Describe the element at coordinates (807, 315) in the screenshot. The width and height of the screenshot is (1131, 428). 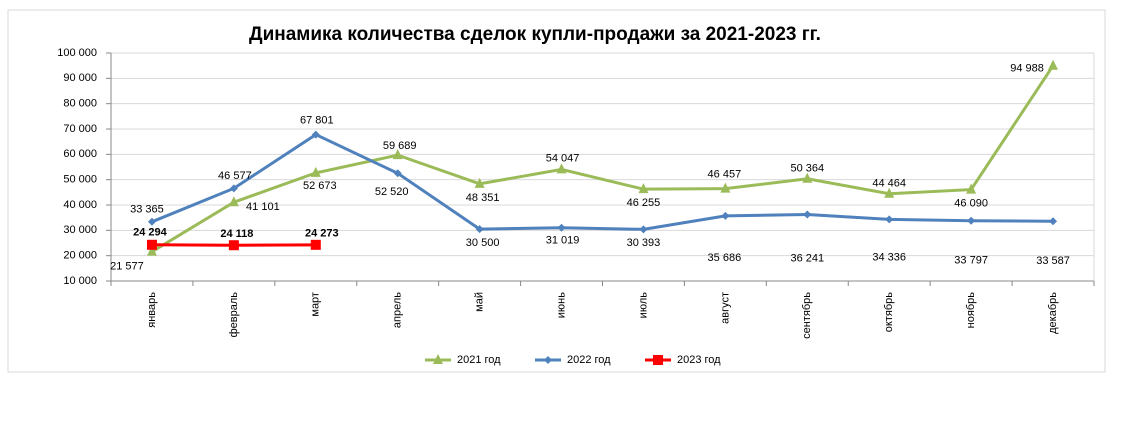
I see `x-tick-label: сентябрь` at that location.